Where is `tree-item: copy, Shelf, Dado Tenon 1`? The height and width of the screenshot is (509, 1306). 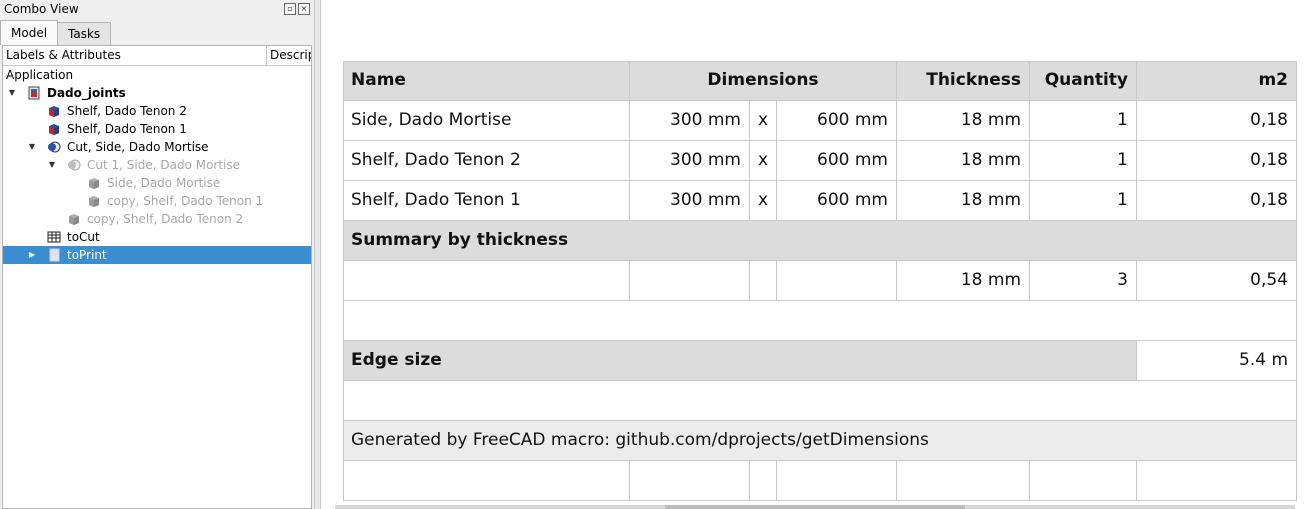
tree-item: copy, Shelf, Dado Tenon 1 is located at coordinates (157, 201).